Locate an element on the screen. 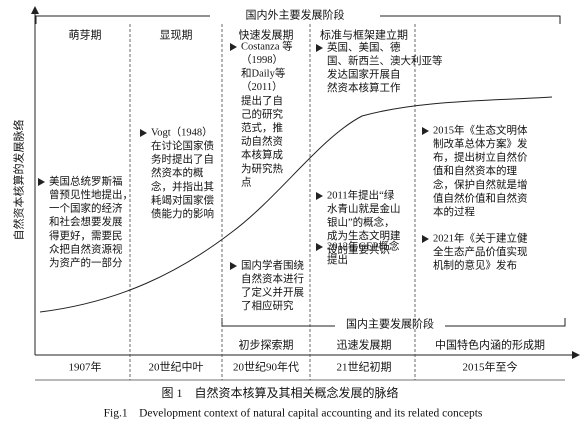 The width and height of the screenshot is (587, 430). note-line: 制改革总体方案》发 is located at coordinates (480, 143).